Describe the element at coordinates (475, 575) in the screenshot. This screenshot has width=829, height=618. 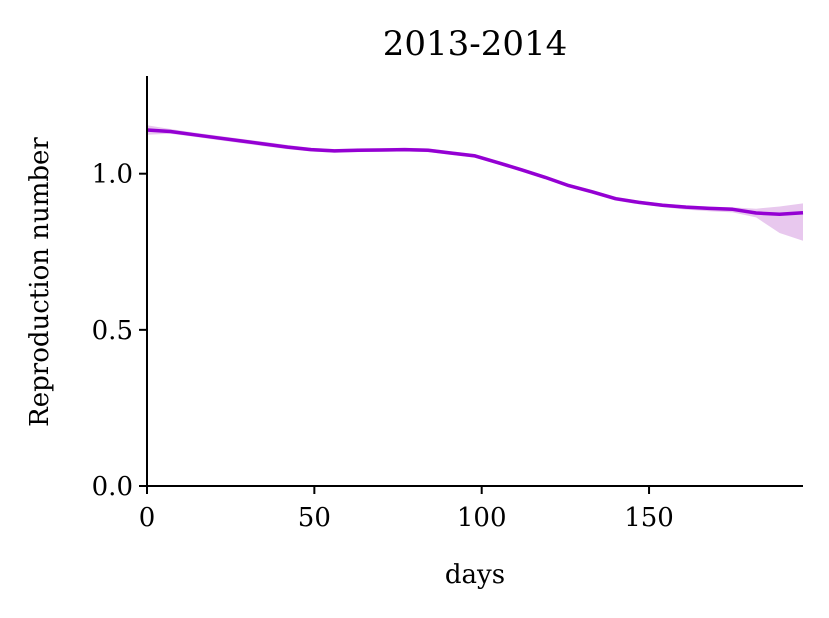
I see `x-axis-label: days` at that location.